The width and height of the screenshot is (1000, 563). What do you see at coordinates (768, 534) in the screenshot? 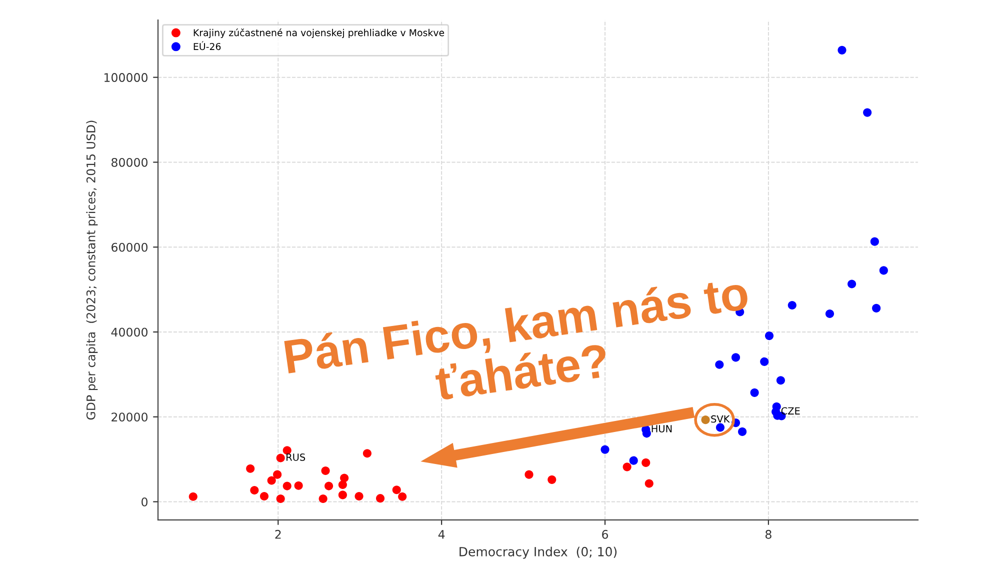
I see `x-tick-label: 8` at bounding box center [768, 534].